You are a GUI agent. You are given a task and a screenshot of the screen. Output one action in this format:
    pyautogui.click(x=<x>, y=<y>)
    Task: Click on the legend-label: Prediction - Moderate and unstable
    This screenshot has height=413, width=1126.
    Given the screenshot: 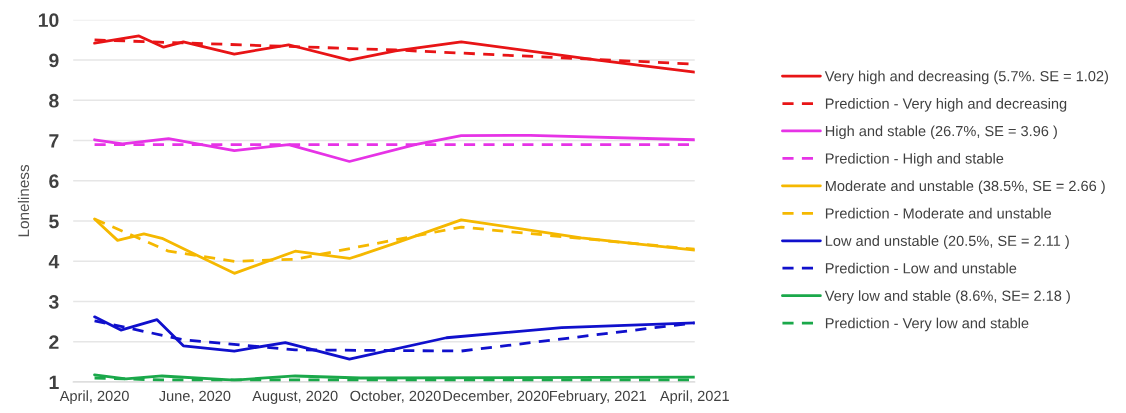 What is the action you would take?
    pyautogui.click(x=938, y=213)
    